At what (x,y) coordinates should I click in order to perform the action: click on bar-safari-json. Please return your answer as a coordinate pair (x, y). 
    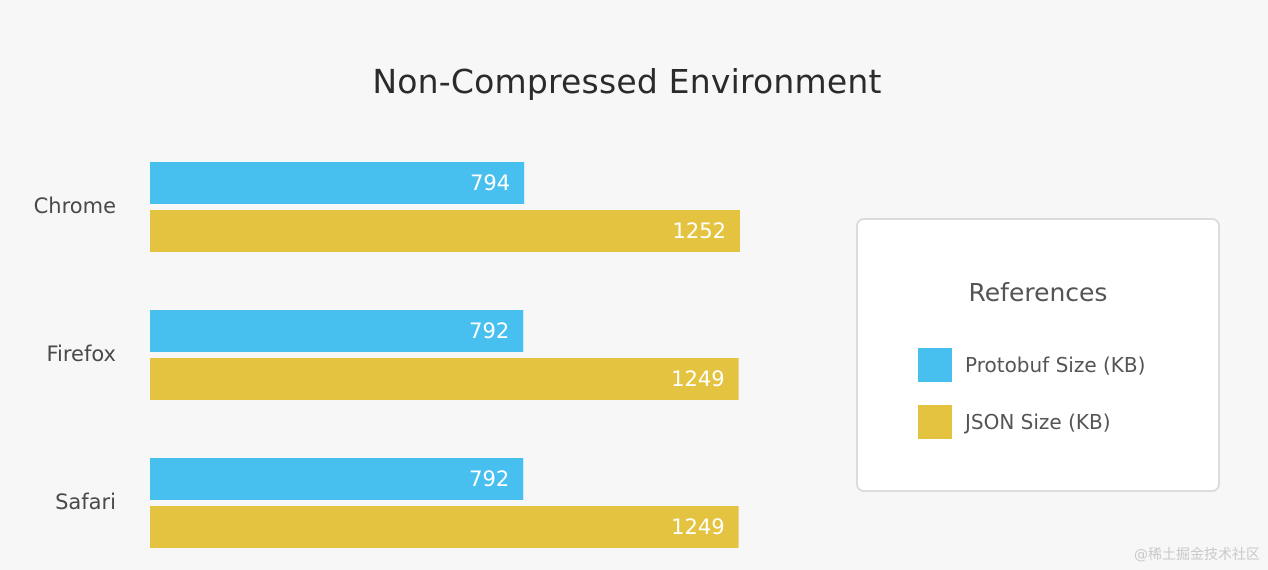
    Looking at the image, I should click on (444, 527).